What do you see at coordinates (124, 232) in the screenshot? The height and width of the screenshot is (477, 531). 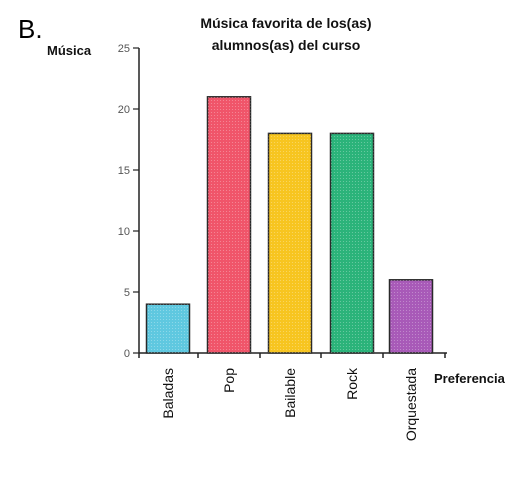 I see `y-tick-label: 10` at bounding box center [124, 232].